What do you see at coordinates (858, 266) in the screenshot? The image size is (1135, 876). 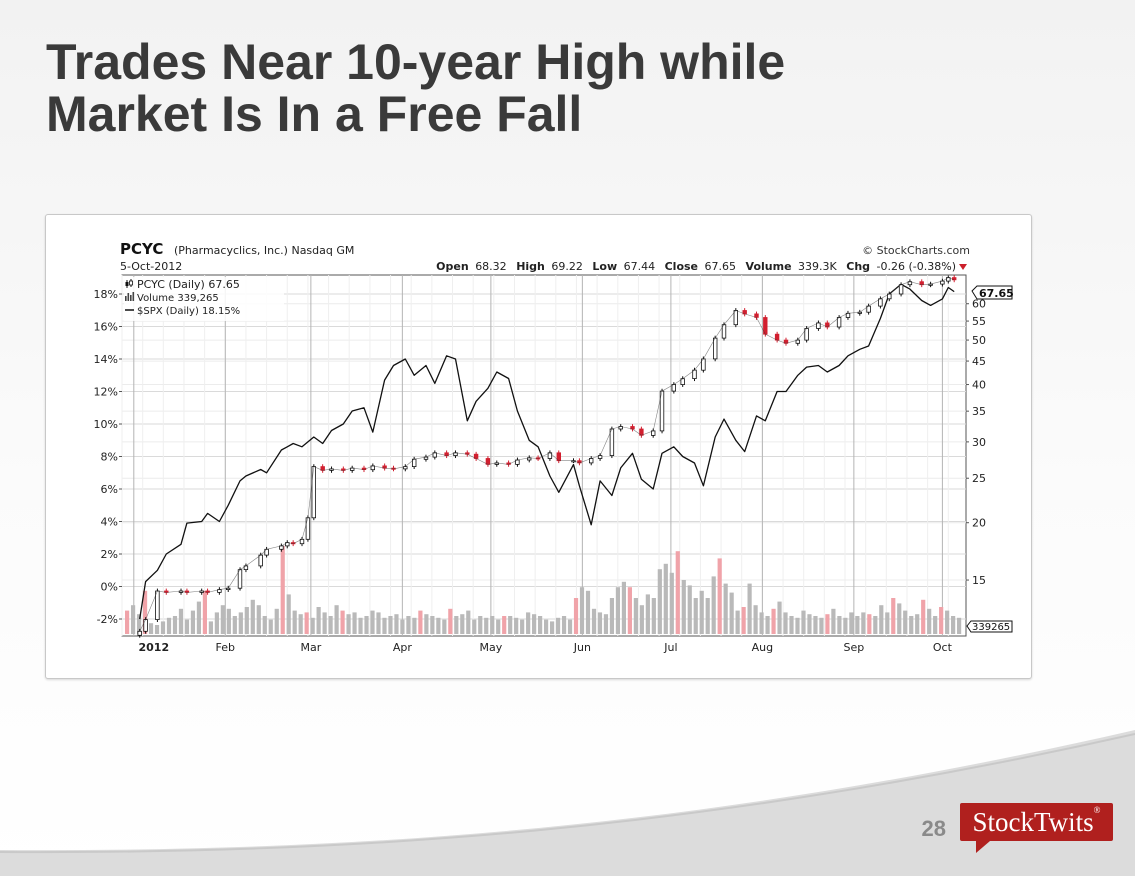 I see `quote-chg-label: Chg` at bounding box center [858, 266].